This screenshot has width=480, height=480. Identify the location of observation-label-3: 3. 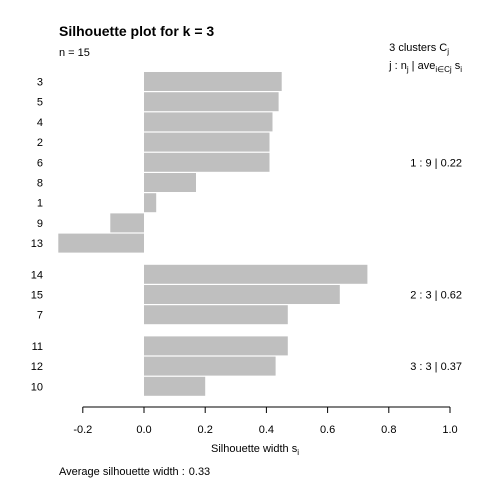
(40, 83).